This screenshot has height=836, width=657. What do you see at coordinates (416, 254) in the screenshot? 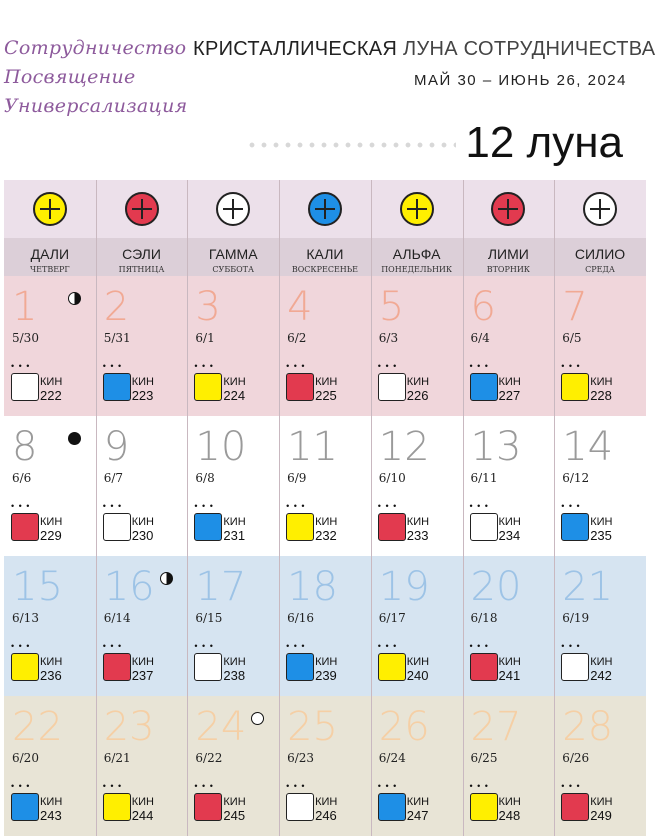
I see `plasma-name: АЛЬФА` at bounding box center [416, 254].